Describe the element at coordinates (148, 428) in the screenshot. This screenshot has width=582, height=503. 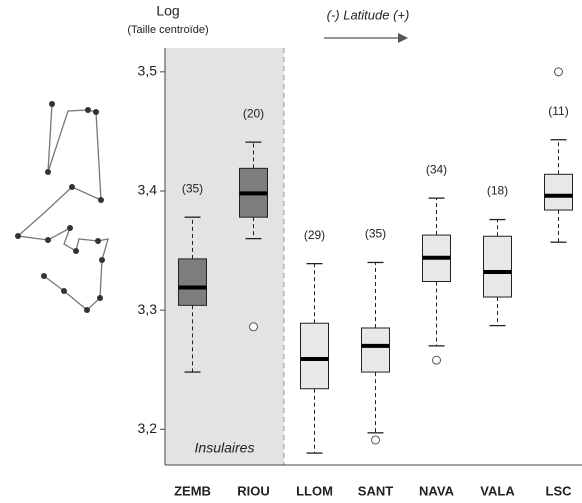
I see `y-tick-label: 3,2` at that location.